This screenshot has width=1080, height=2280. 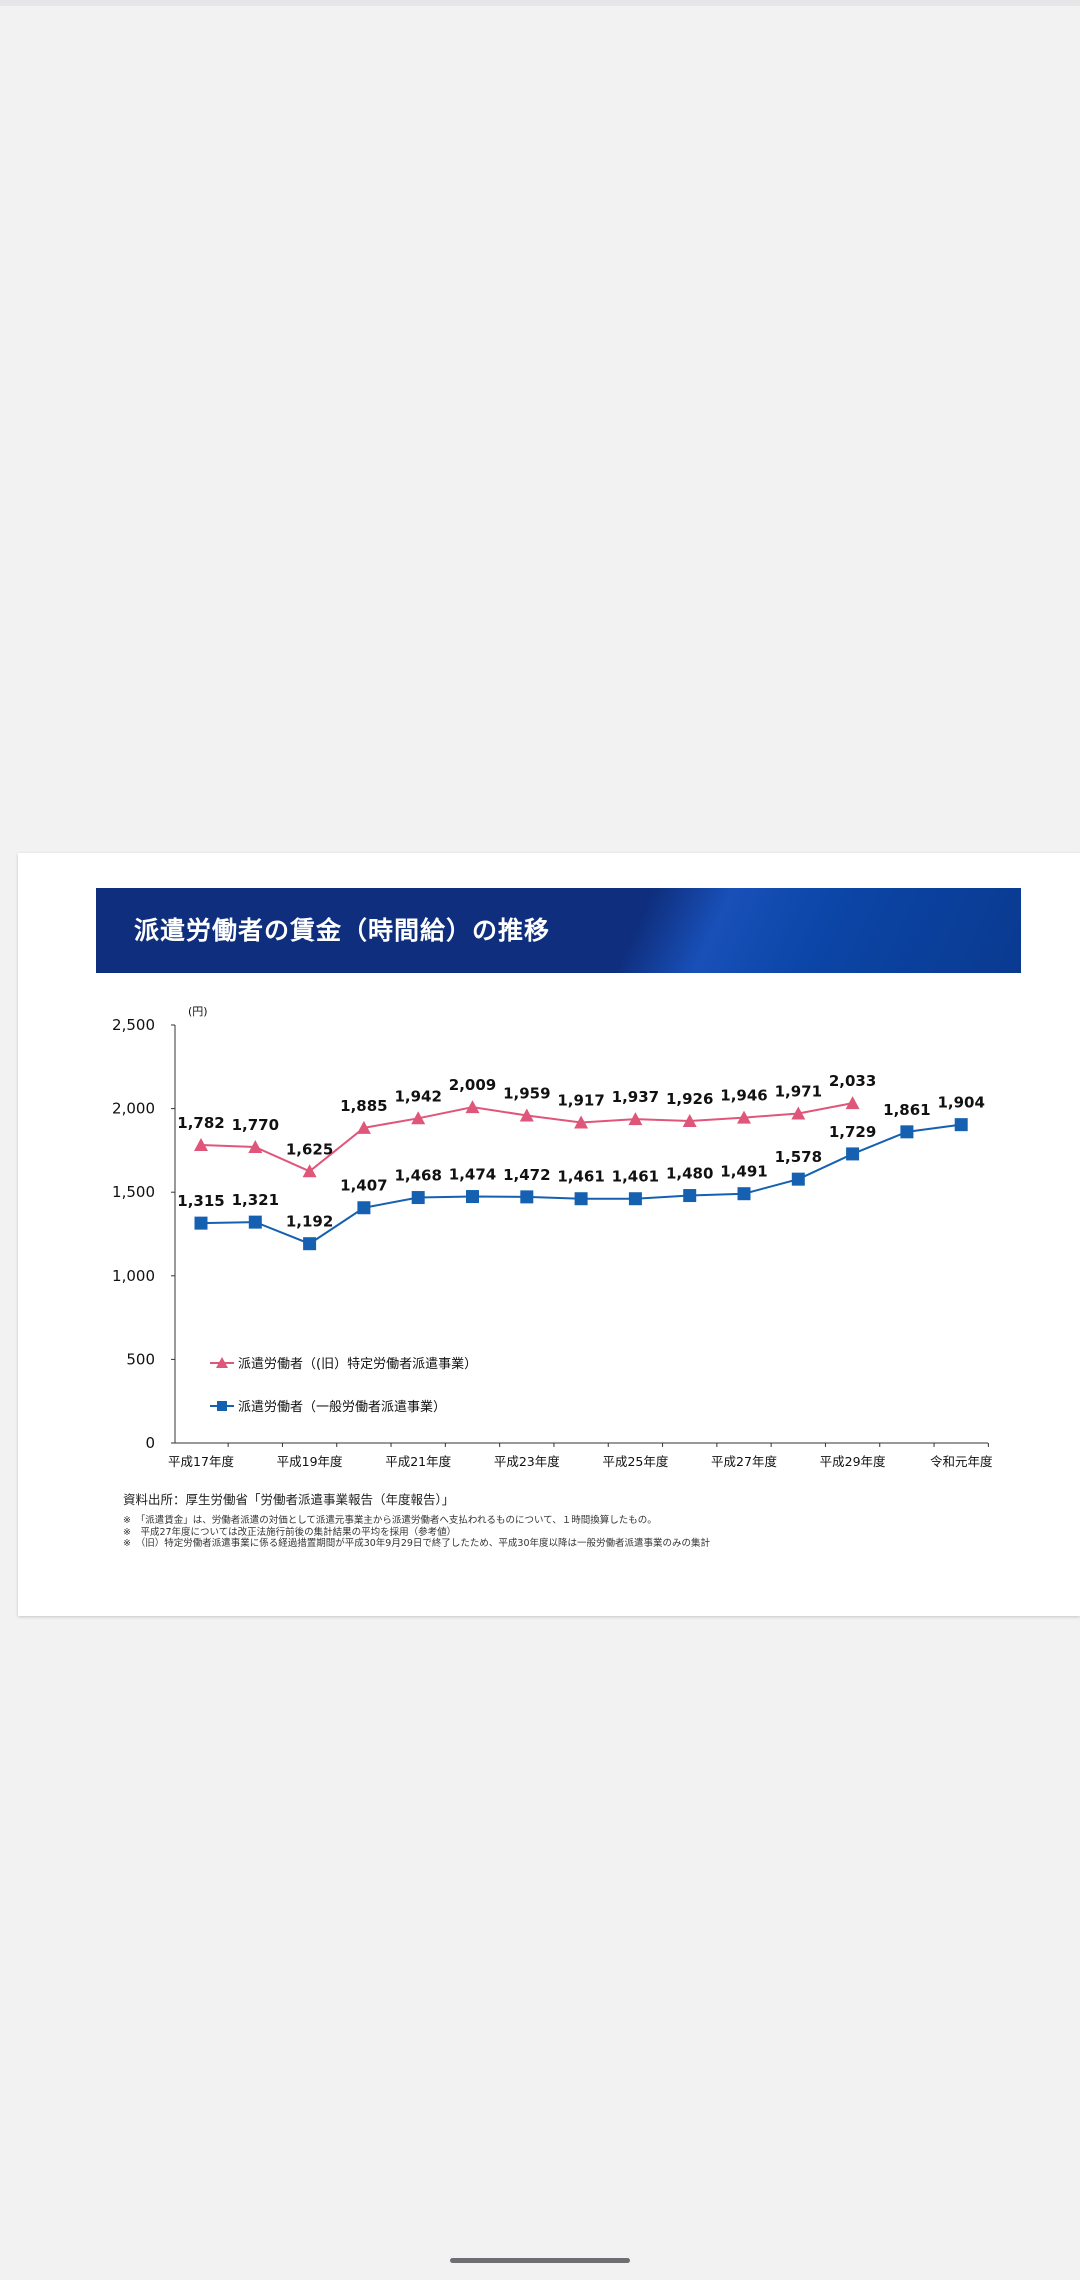 What do you see at coordinates (689, 1099) in the screenshot?
I see `data-label: 1,926` at bounding box center [689, 1099].